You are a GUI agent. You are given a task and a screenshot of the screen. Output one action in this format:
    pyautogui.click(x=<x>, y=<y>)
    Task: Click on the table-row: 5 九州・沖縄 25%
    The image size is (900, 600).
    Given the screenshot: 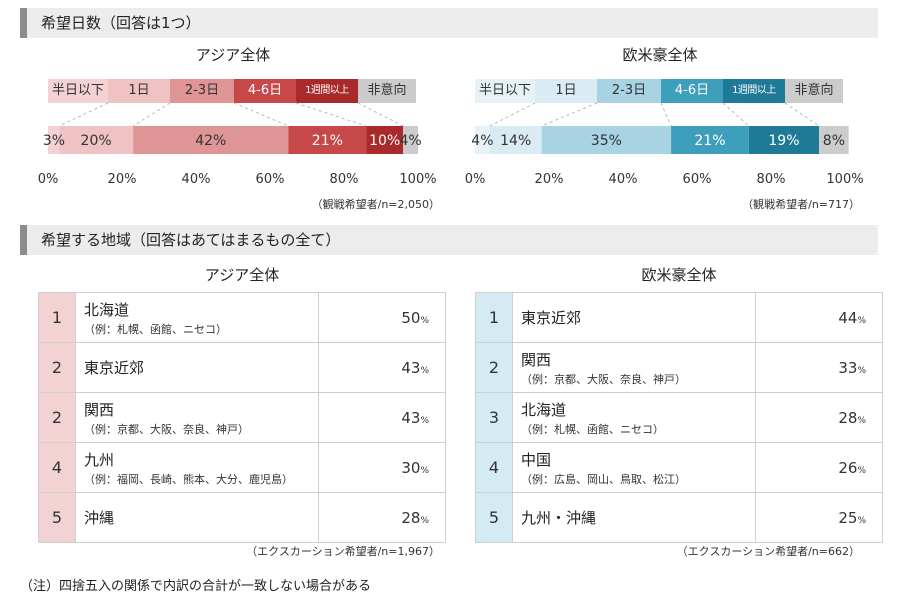 What is the action you would take?
    pyautogui.click(x=679, y=517)
    